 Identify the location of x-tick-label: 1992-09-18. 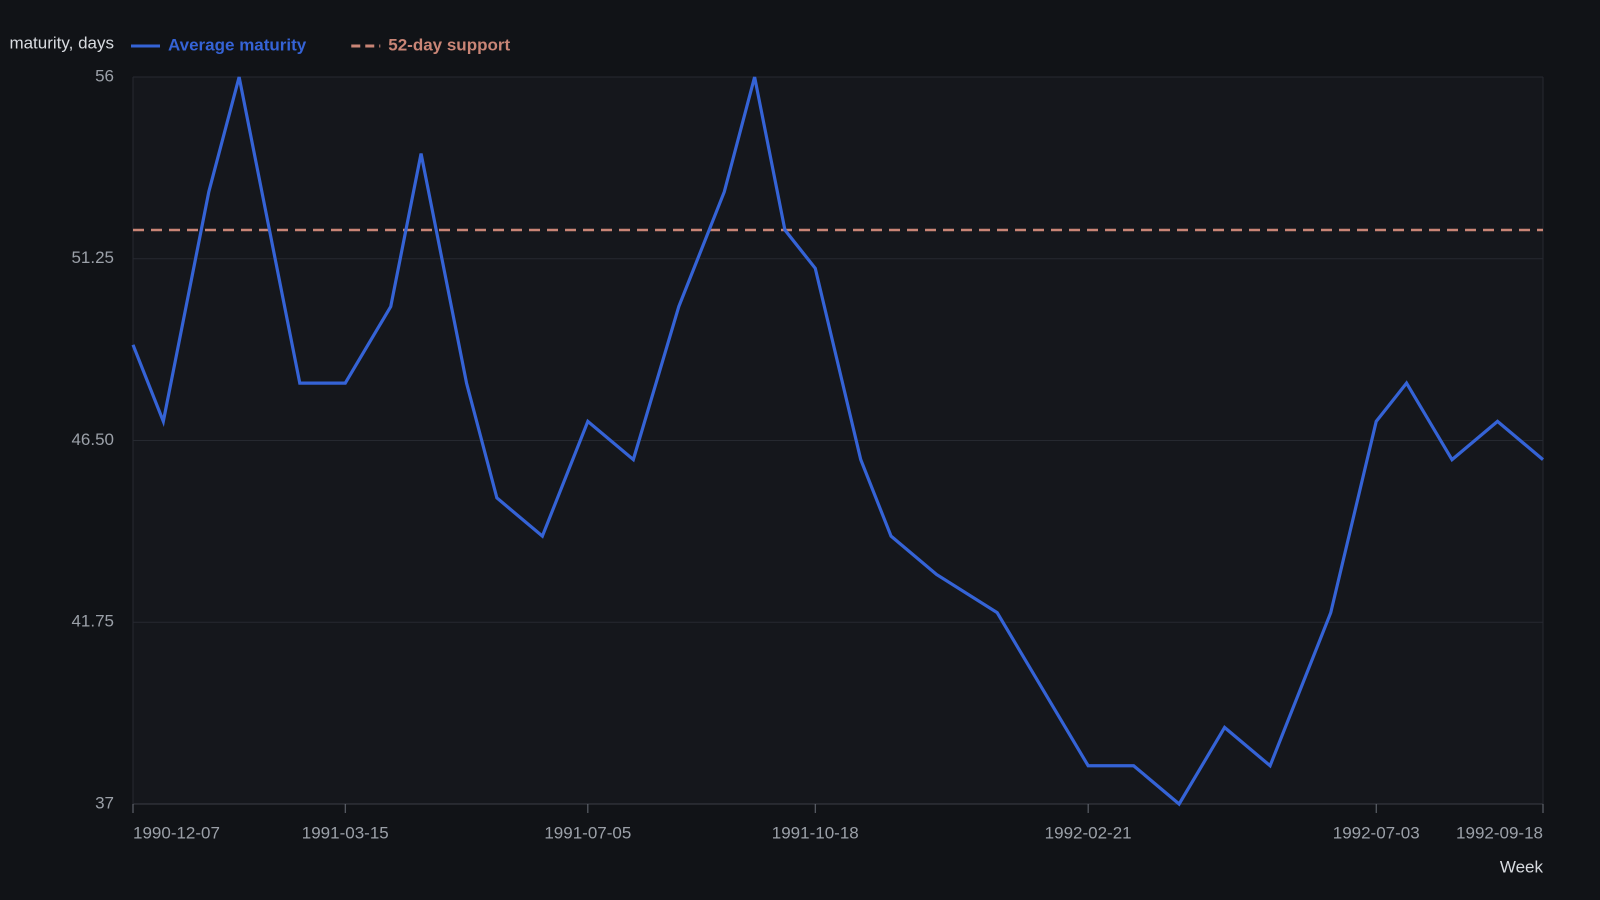
(1499, 832).